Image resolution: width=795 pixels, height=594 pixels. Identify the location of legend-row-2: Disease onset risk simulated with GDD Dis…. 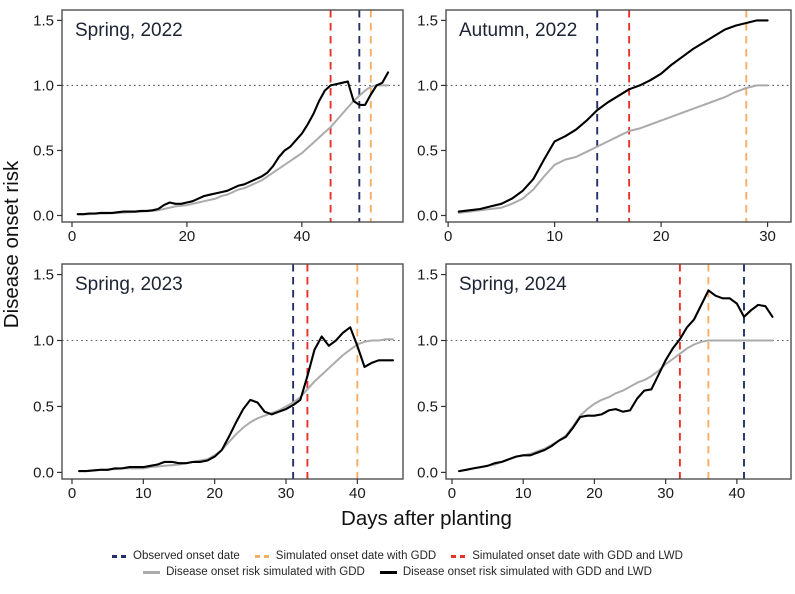
(397, 572).